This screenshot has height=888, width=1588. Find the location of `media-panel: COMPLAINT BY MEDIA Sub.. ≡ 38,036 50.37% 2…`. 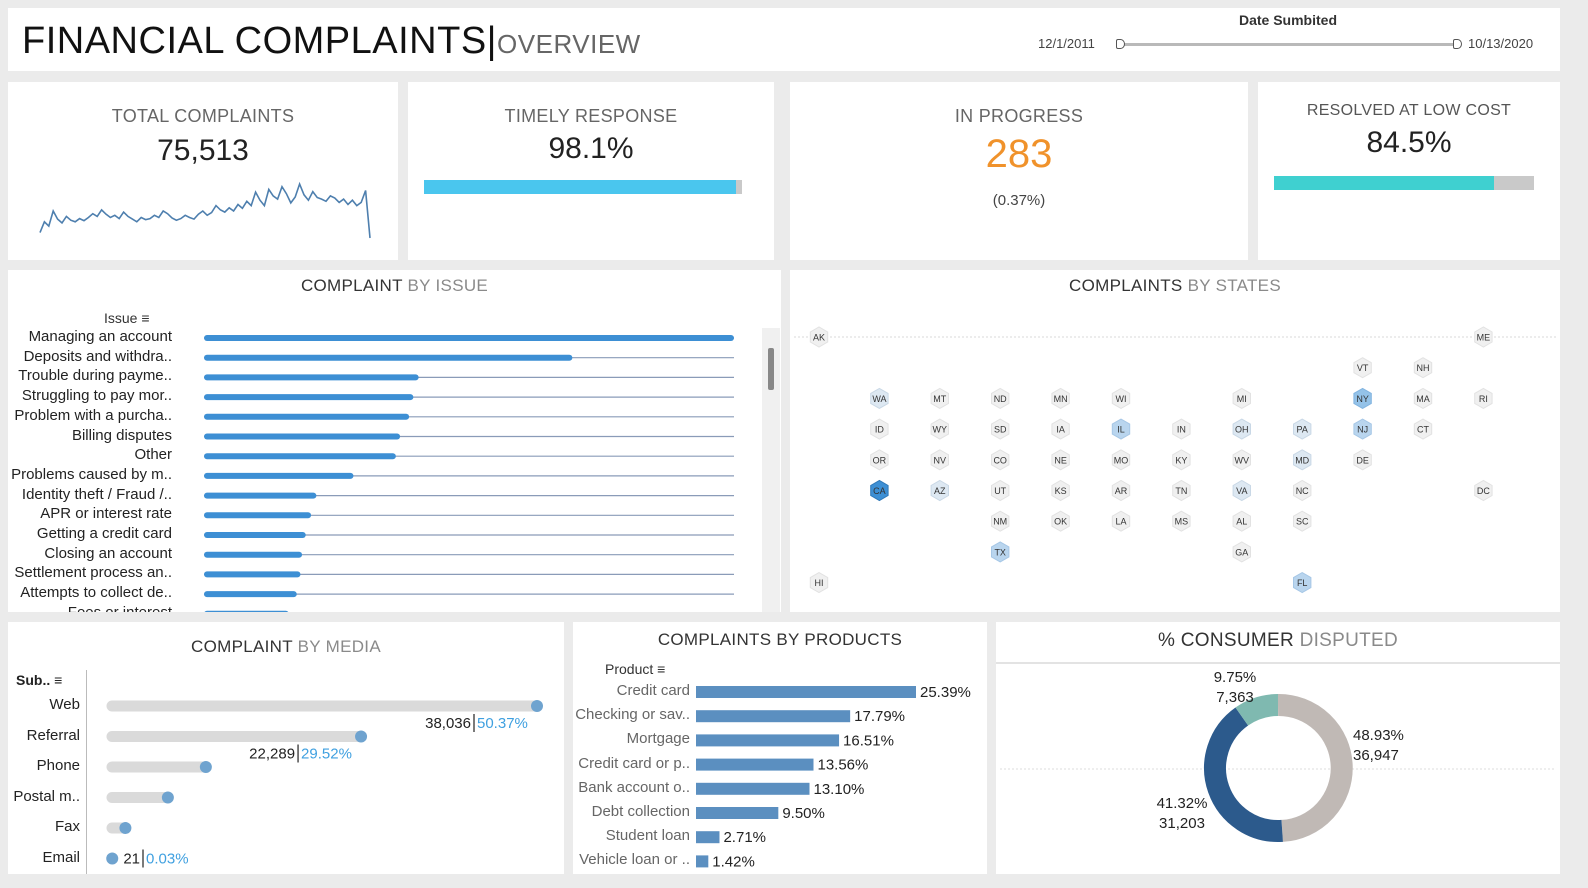

media-panel: COMPLAINT BY MEDIA Sub.. ≡ 38,036 50.37% 2… is located at coordinates (286, 748).